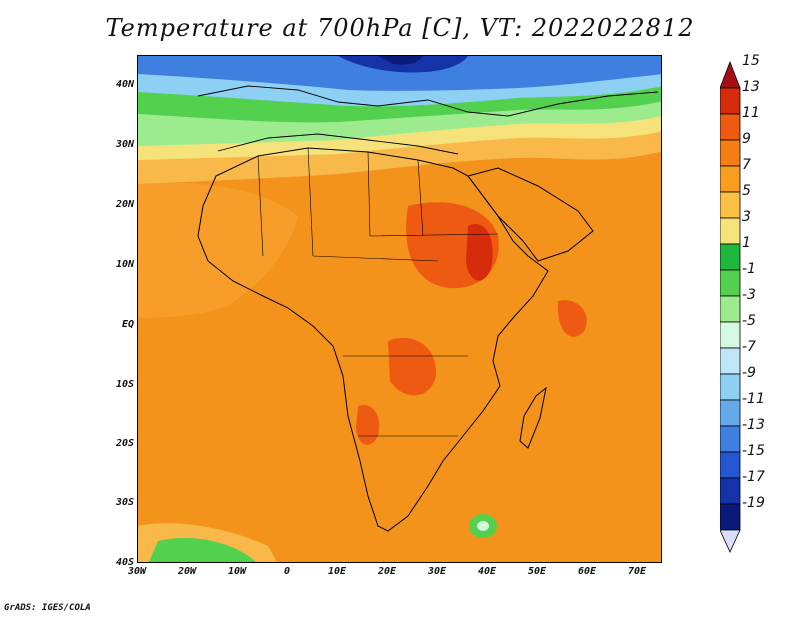 The image size is (800, 618). I want to click on lon-tick-50e: 50E, so click(537, 571).